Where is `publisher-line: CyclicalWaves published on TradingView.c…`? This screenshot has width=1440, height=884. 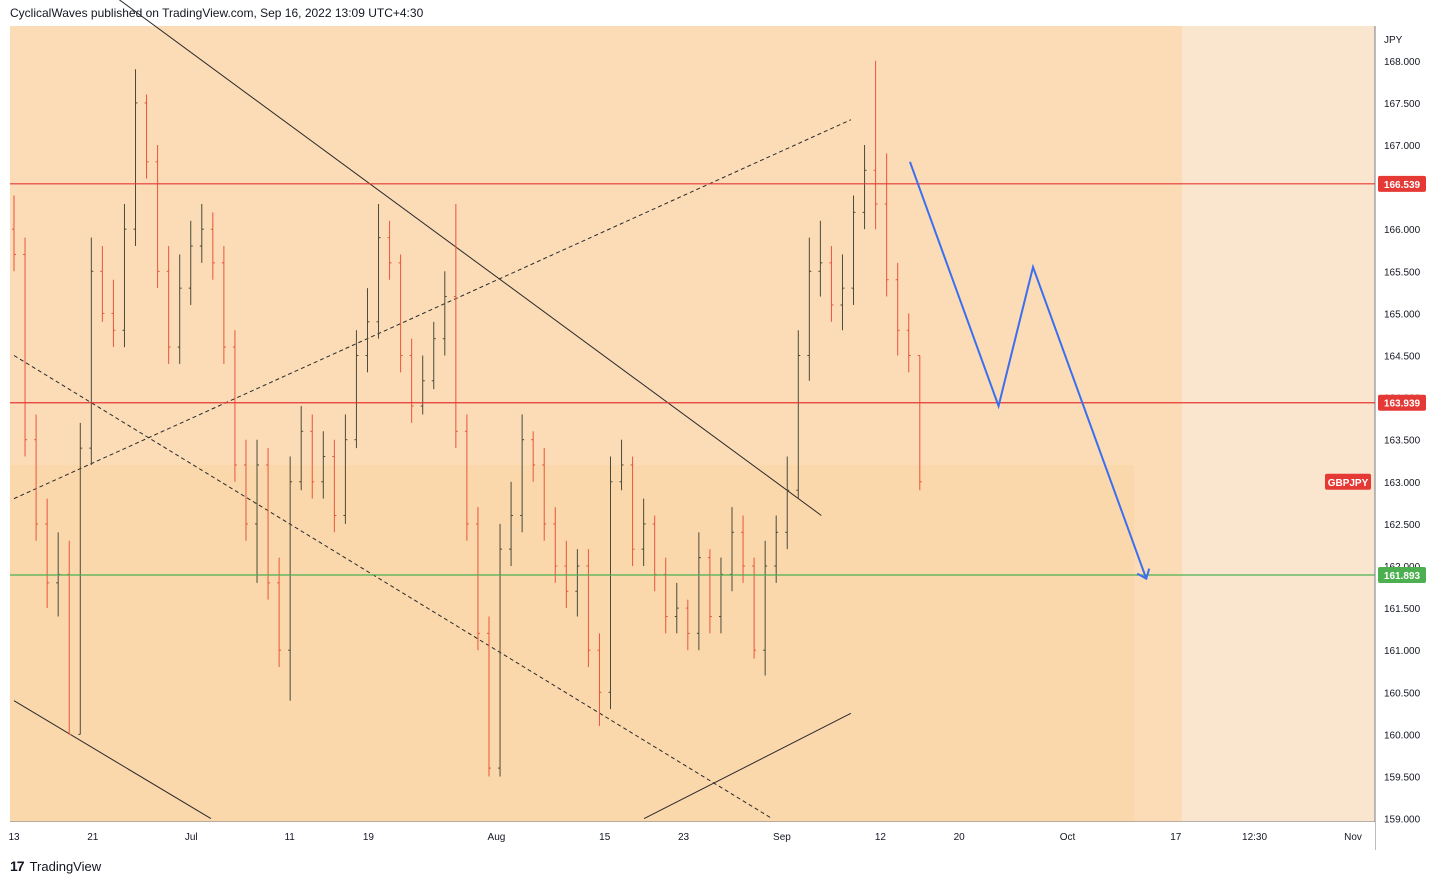
publisher-line: CyclicalWaves published on TradingView.c… is located at coordinates (217, 13).